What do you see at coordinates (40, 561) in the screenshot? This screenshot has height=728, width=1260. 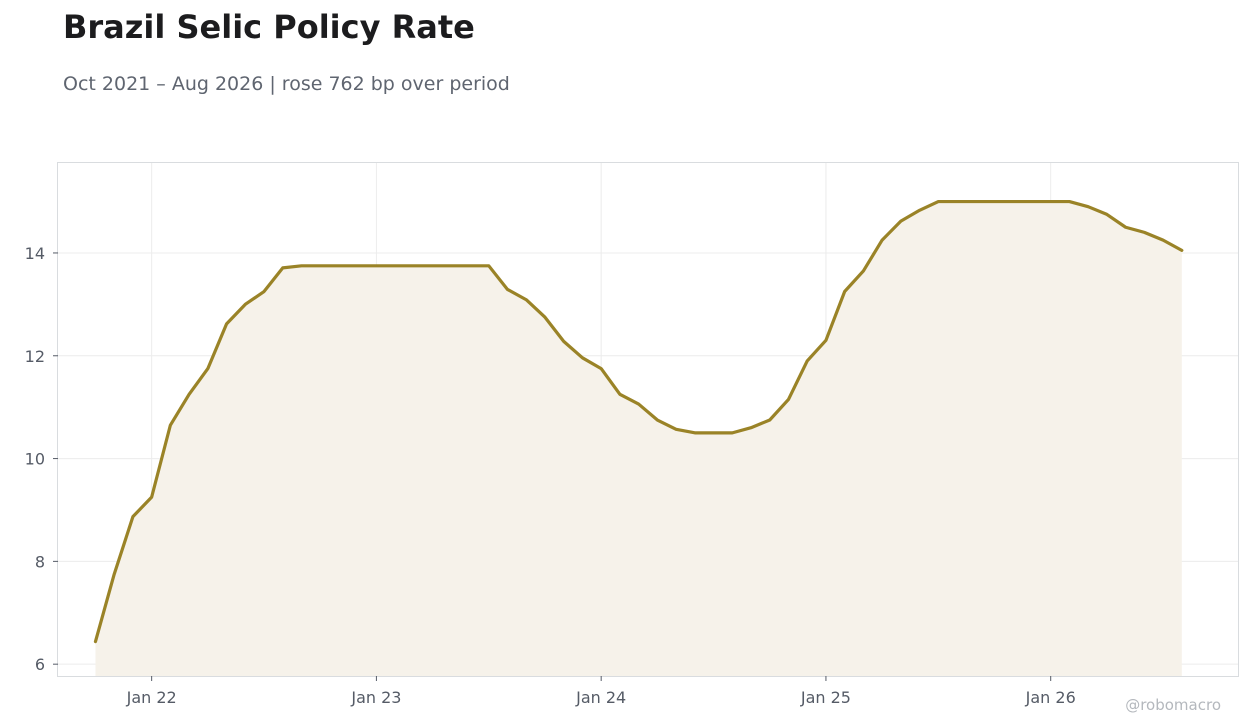 I see `y-tick-label: 8` at bounding box center [40, 561].